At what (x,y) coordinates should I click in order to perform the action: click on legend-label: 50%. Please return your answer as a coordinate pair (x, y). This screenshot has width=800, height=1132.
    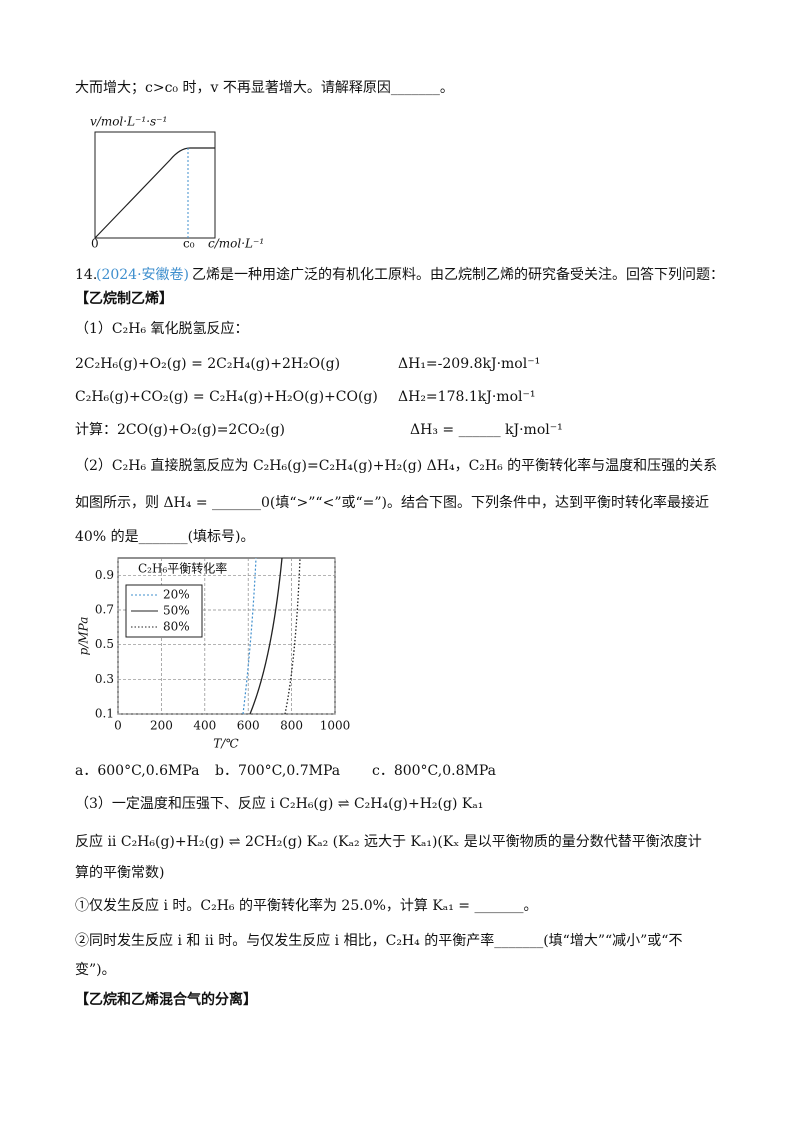
    Looking at the image, I should click on (176, 611).